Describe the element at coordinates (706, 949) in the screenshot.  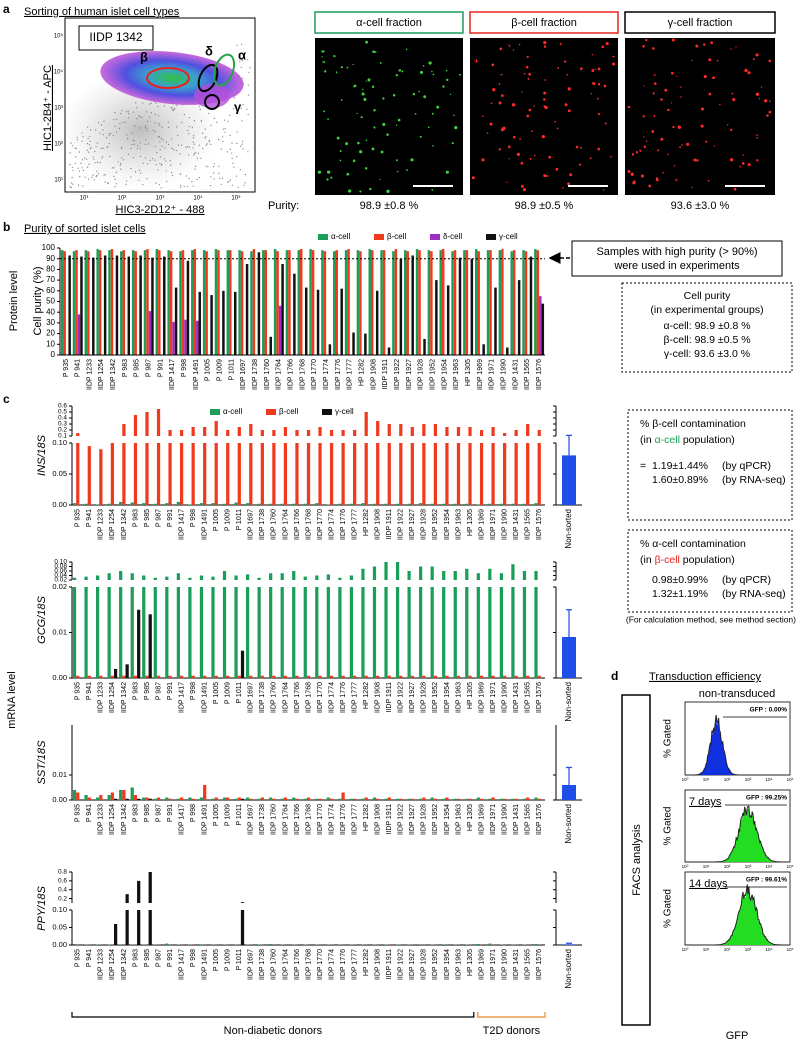
I see `x-tick-label: 10¹` at that location.